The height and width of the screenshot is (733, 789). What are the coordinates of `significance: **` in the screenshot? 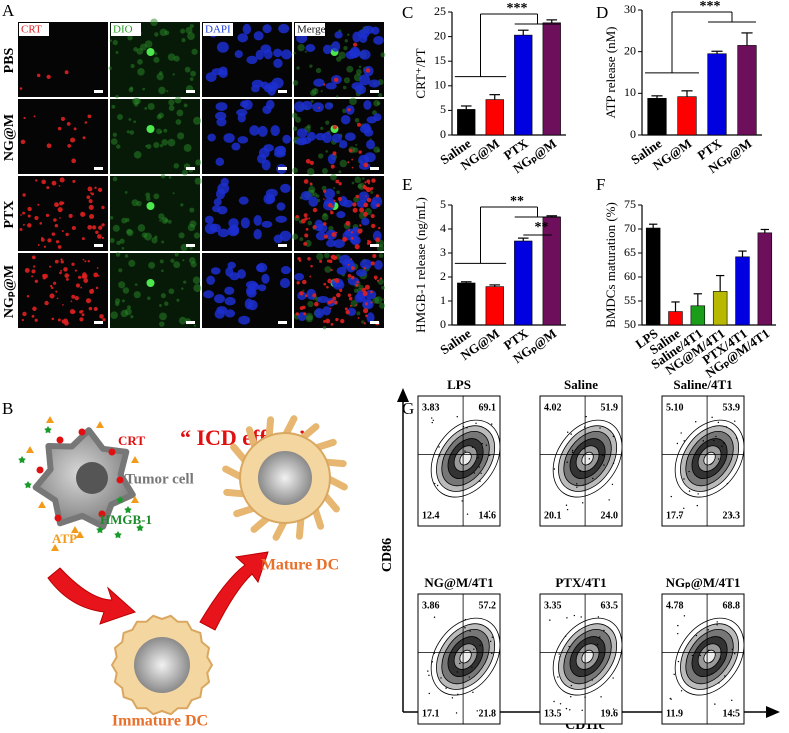 It's located at (542, 227).